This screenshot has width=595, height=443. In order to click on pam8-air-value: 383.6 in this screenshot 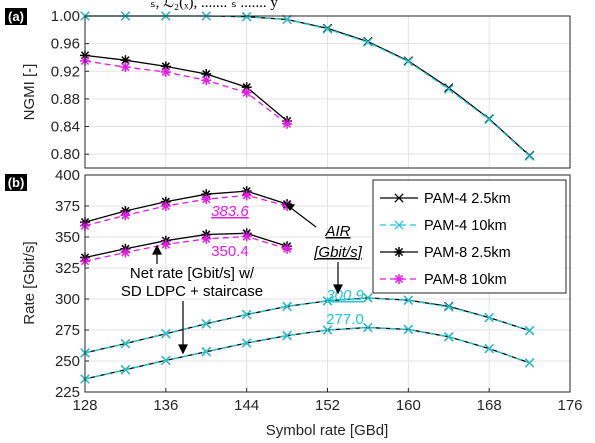, I will do `click(230, 211)`.